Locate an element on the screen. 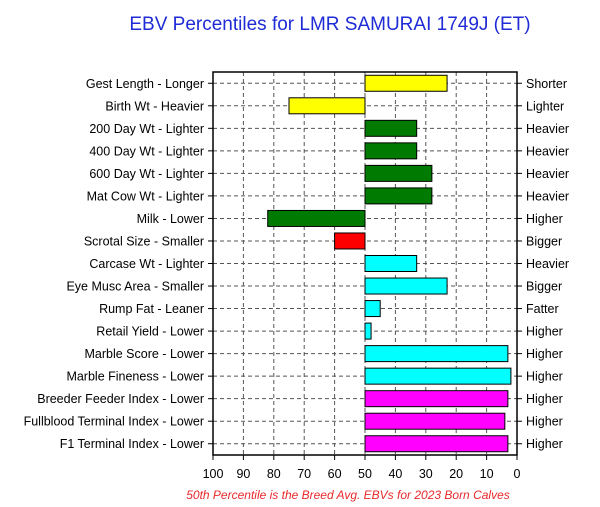  bar-fullblood-terminal-index-lower is located at coordinates (435, 421).